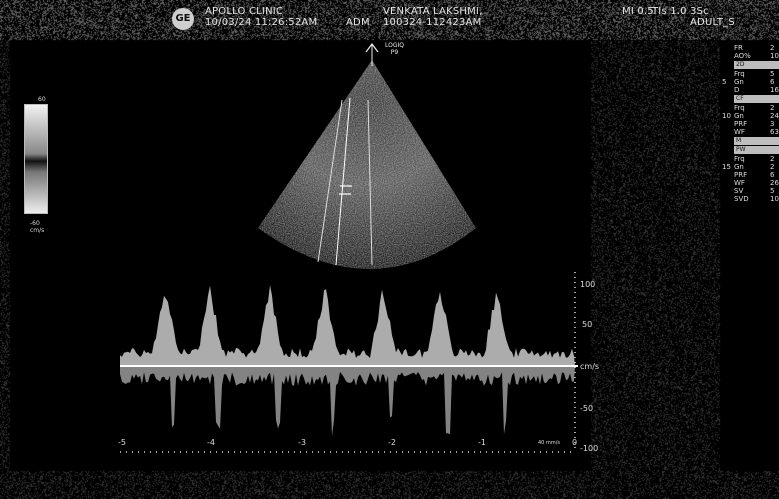  I want to click on patient-info: VENKATA LAKSHMI, 100324-112423AM, so click(432, 17).